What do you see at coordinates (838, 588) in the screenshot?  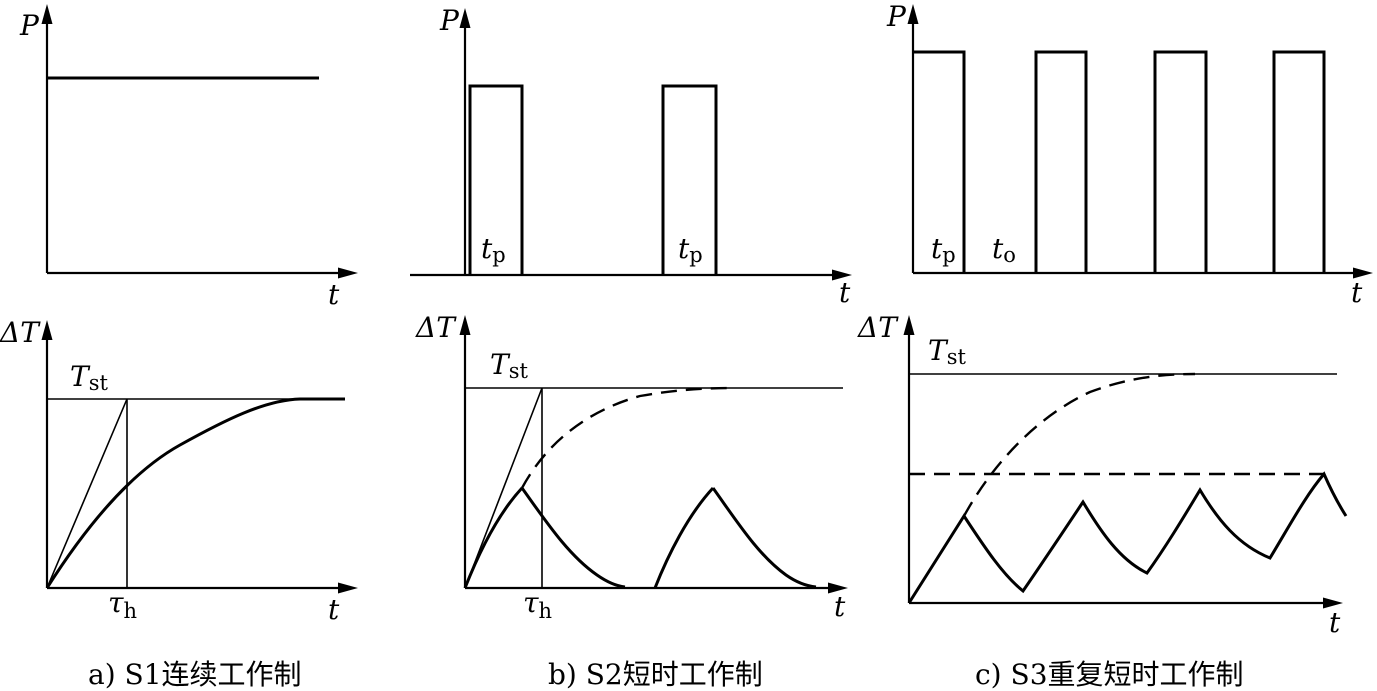 I see `panel-b-temp-x-arrow` at bounding box center [838, 588].